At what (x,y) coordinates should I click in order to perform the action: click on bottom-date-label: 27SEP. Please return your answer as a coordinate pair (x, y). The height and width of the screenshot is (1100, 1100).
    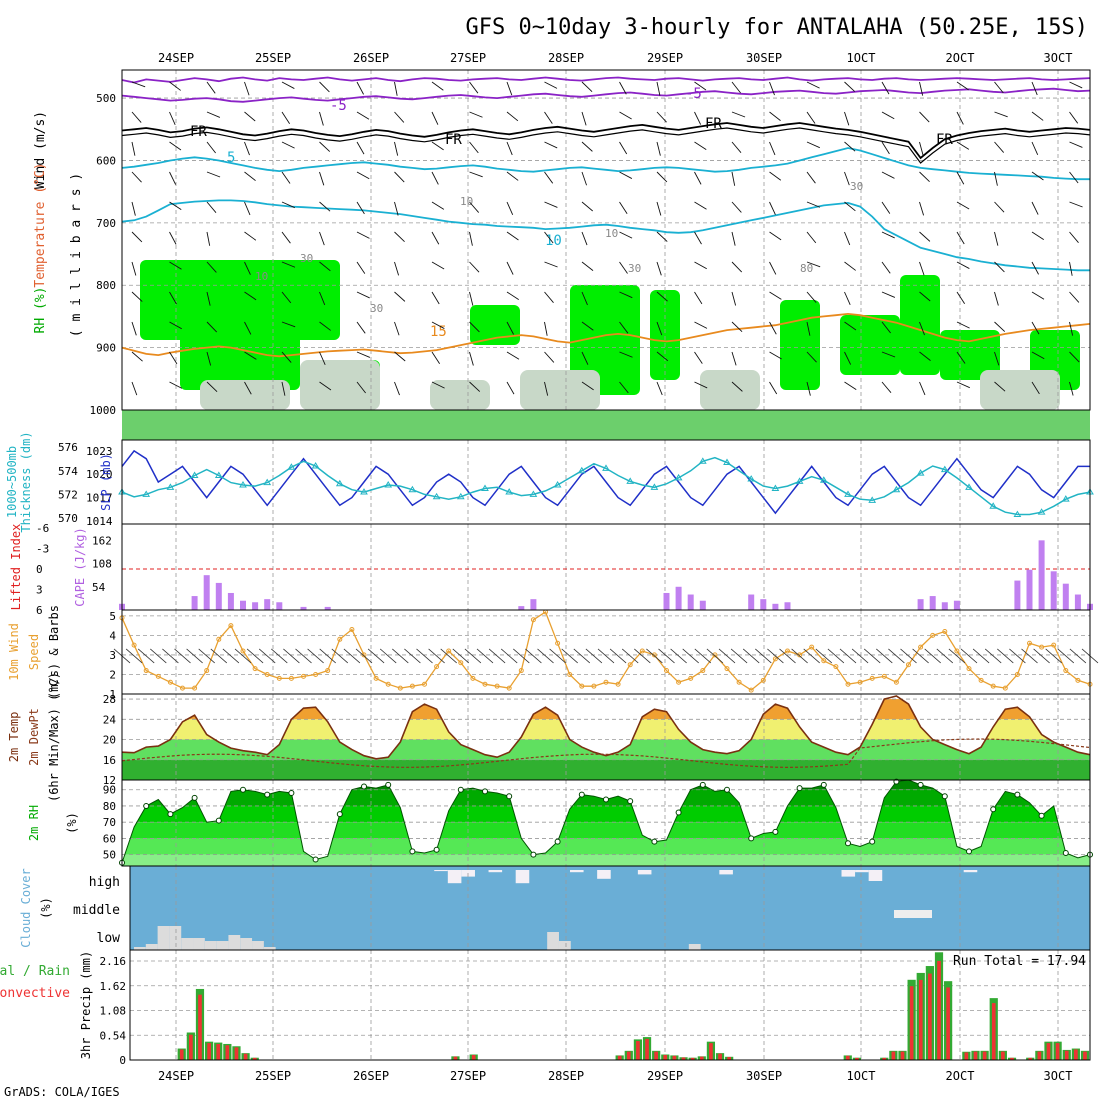
    Looking at the image, I should click on (468, 1076).